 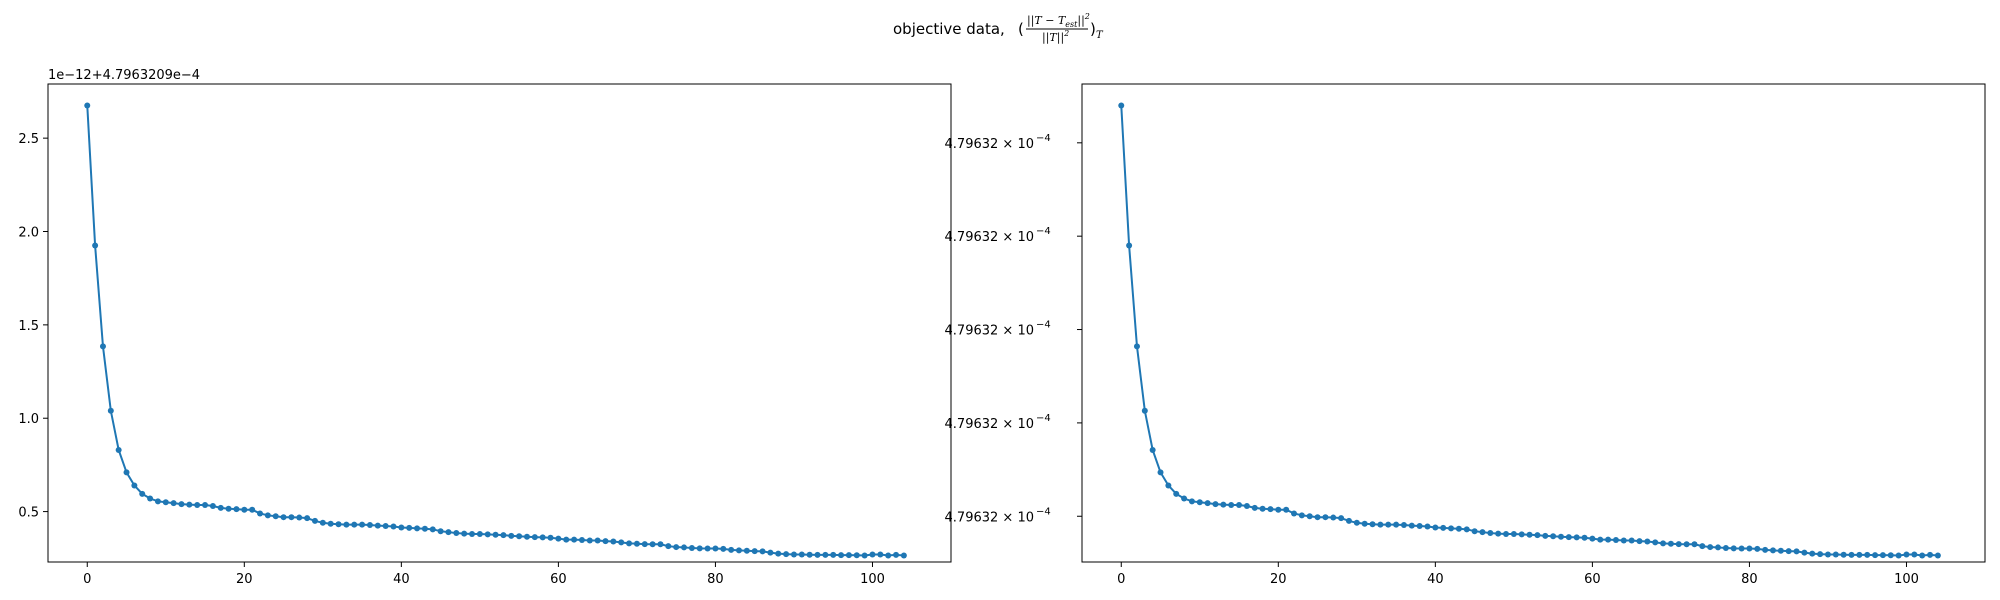 I want to click on figure-title: objective data, (||T − Test||2||T||2) T, so click(x=998, y=28).